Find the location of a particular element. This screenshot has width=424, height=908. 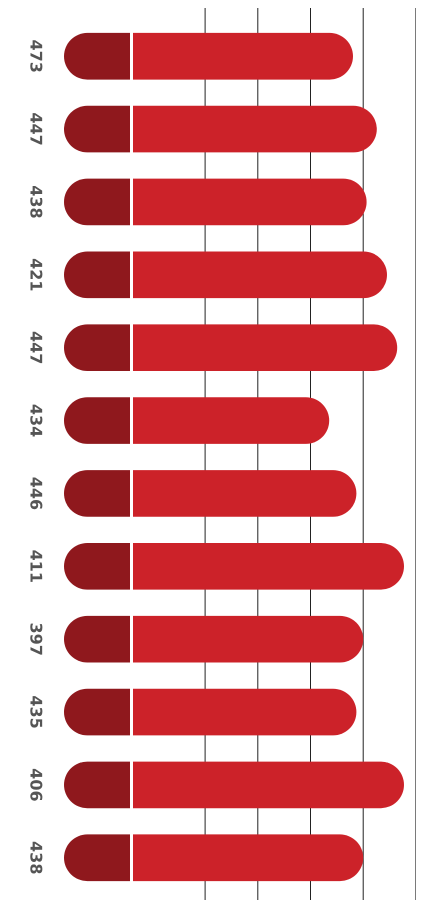

y-tick-label: 434 is located at coordinates (36, 421).